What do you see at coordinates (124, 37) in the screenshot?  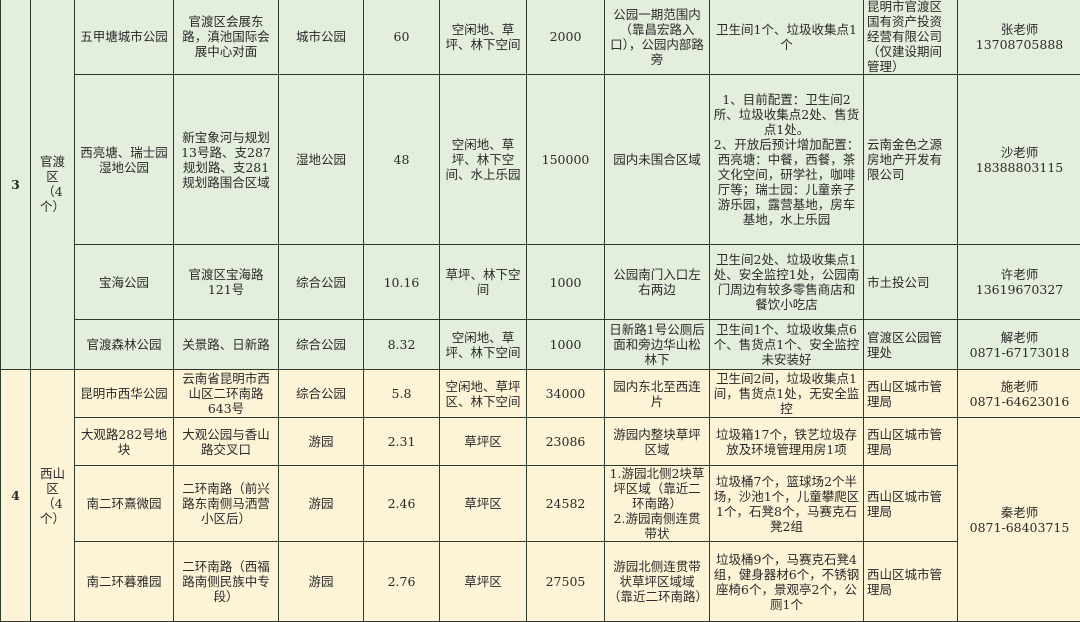 I see `cell-name: 五甲塘城市公园` at bounding box center [124, 37].